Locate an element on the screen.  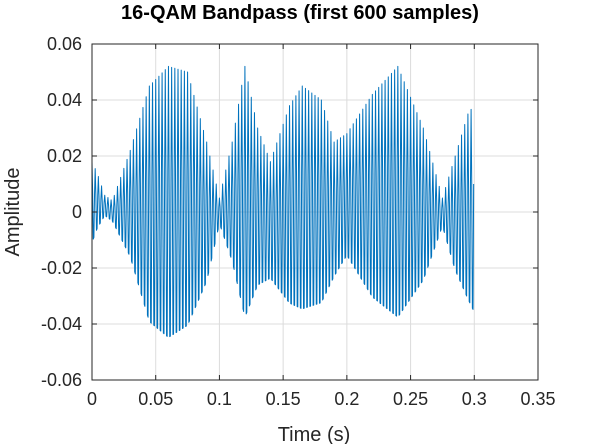
x-tick-label: 0.05 is located at coordinates (155, 399).